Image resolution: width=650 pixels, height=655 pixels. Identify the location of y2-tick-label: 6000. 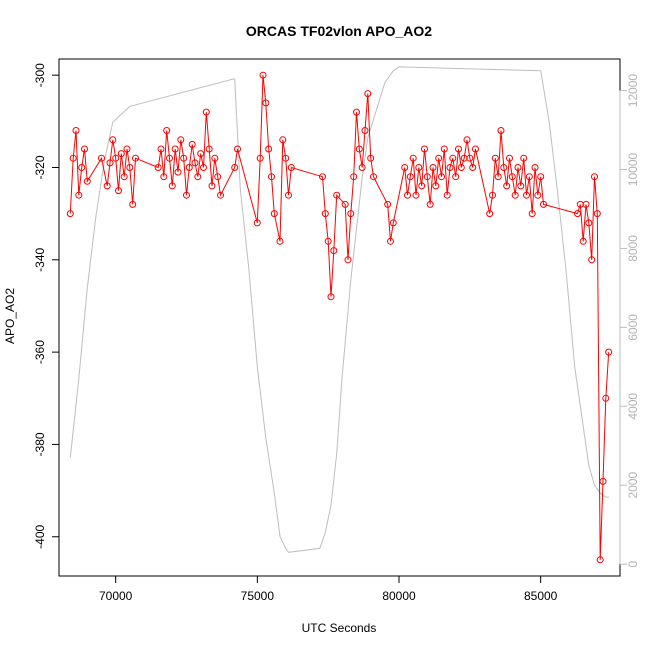
(633, 327).